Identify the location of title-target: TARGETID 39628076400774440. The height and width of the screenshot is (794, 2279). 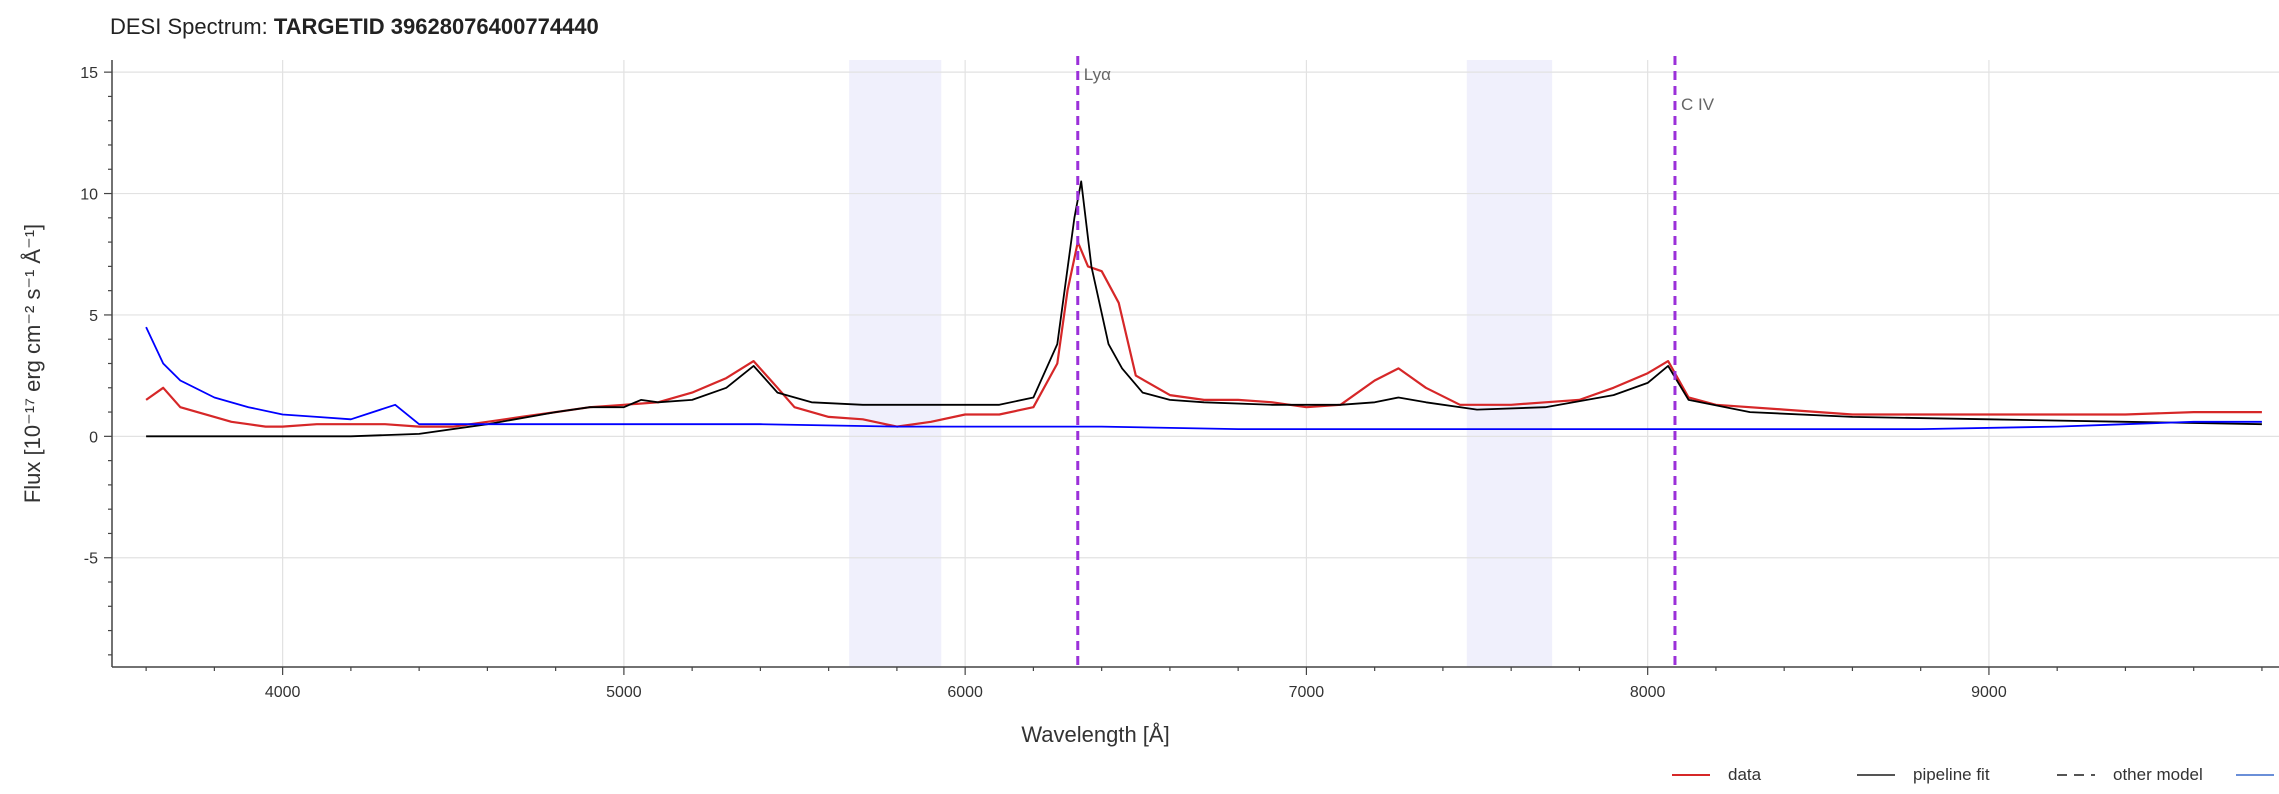
(436, 26).